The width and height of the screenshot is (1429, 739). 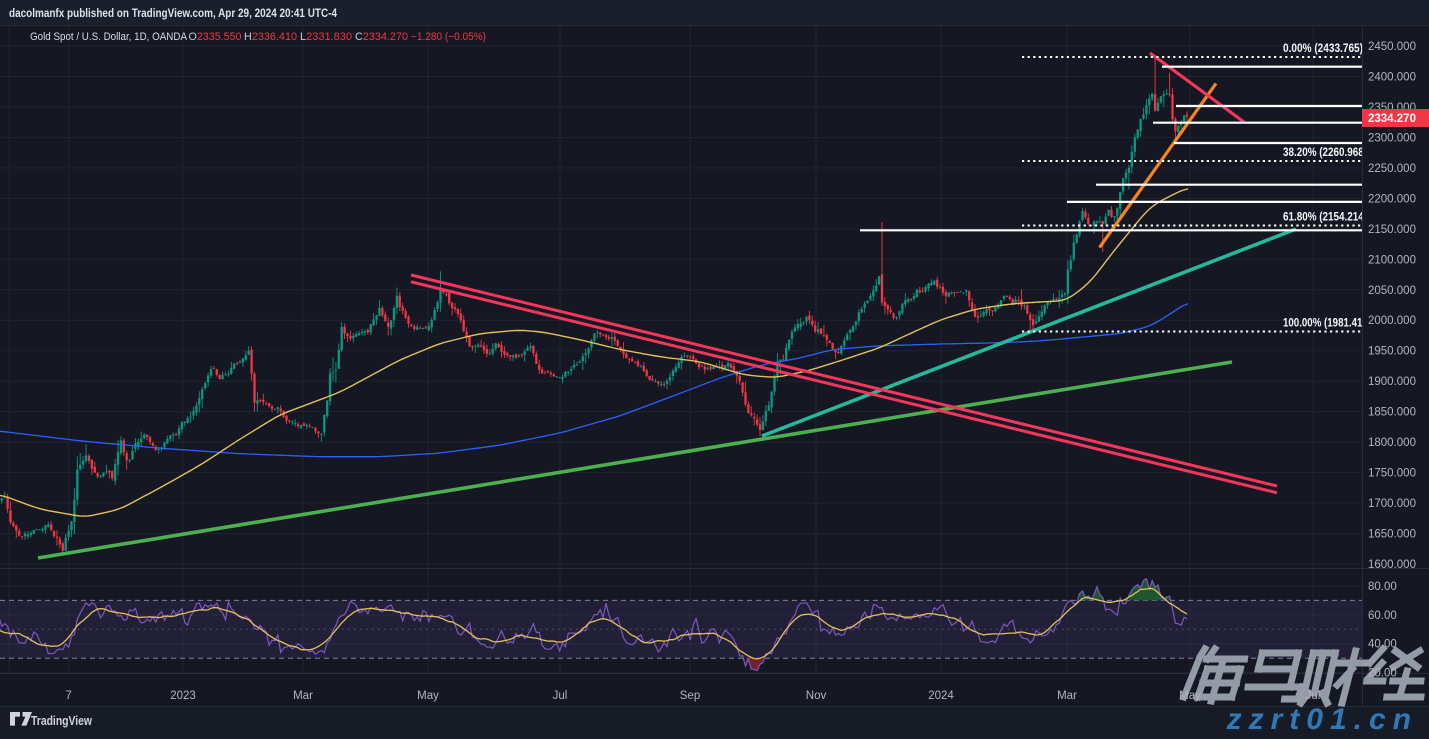 I want to click on svg-text: 2450.000, so click(x=1392, y=47).